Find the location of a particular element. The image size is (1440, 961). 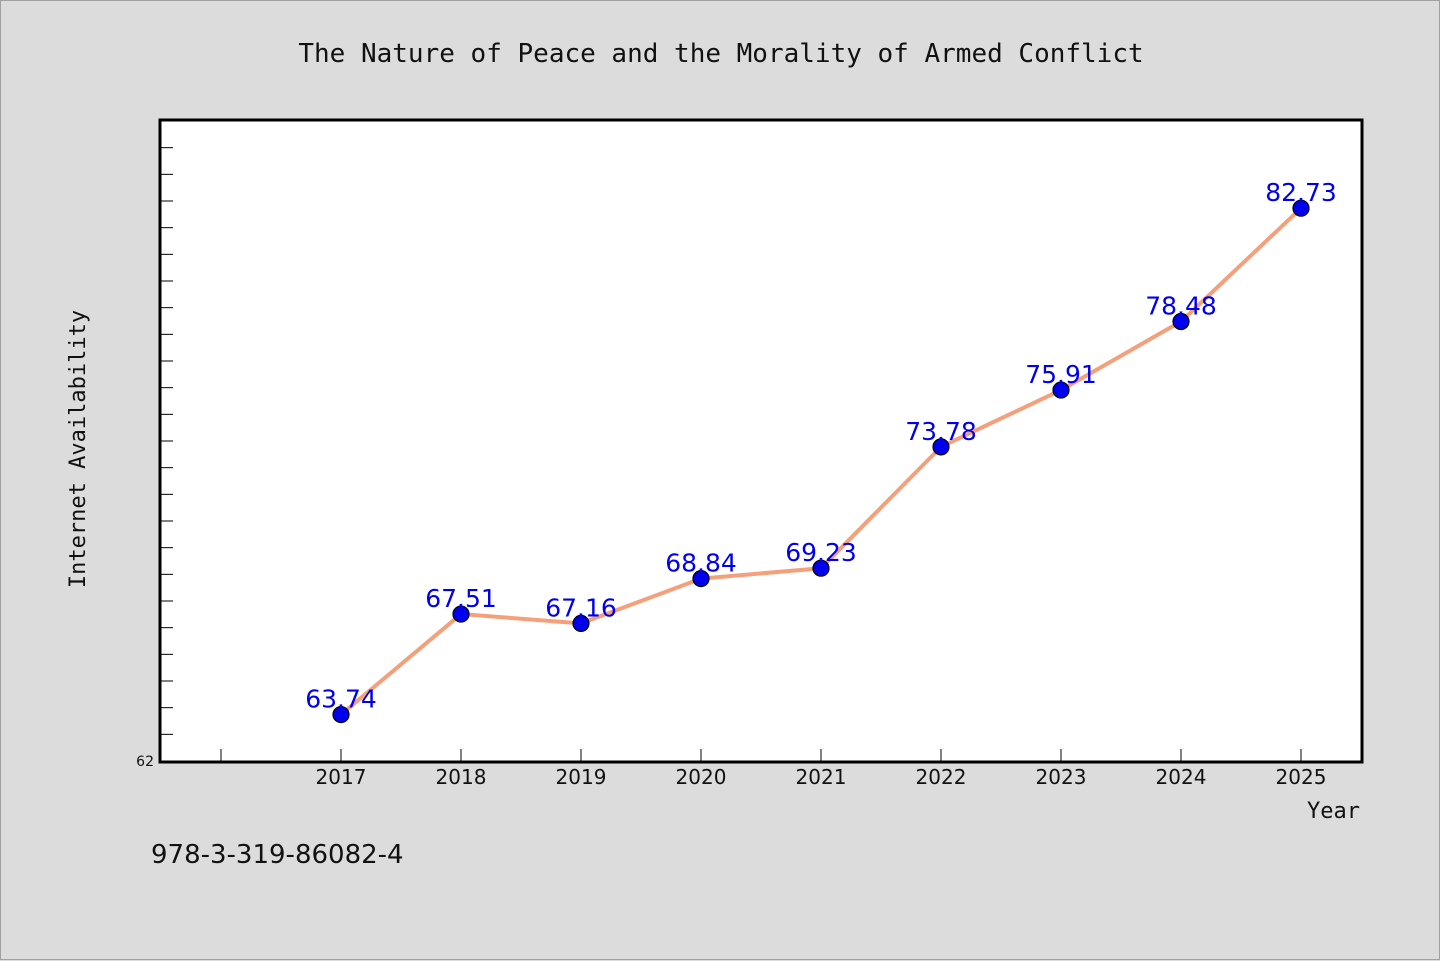

x-tick-label: 2020 is located at coordinates (701, 777).